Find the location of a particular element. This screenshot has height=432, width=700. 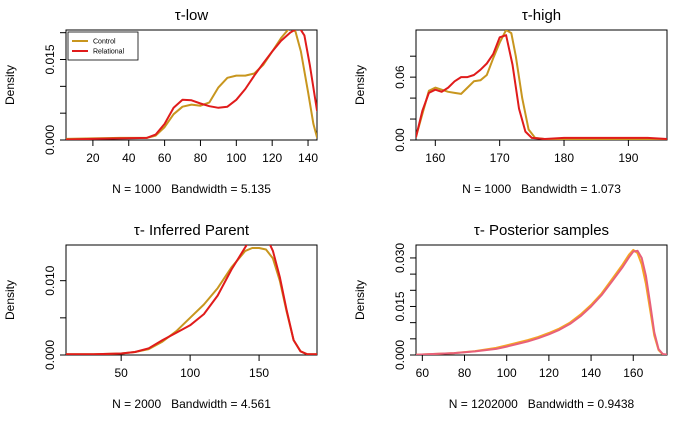

y-tick-label: 0.030 is located at coordinates (400, 258).